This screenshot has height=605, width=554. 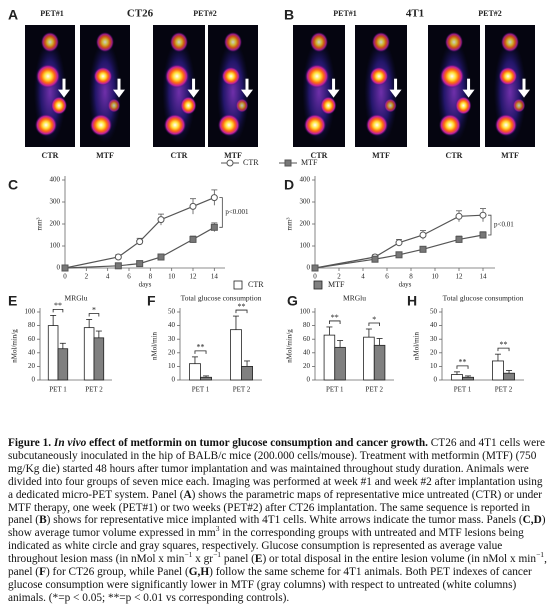 I want to click on x-tick-label: 12, so click(x=460, y=277).